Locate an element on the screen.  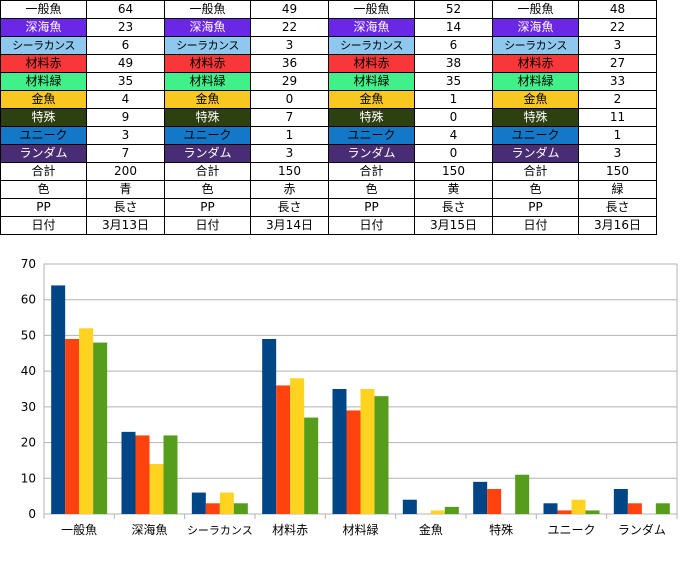
table-row: 金魚 4 金魚 0 金魚 1 金魚 2 is located at coordinates (328, 99).